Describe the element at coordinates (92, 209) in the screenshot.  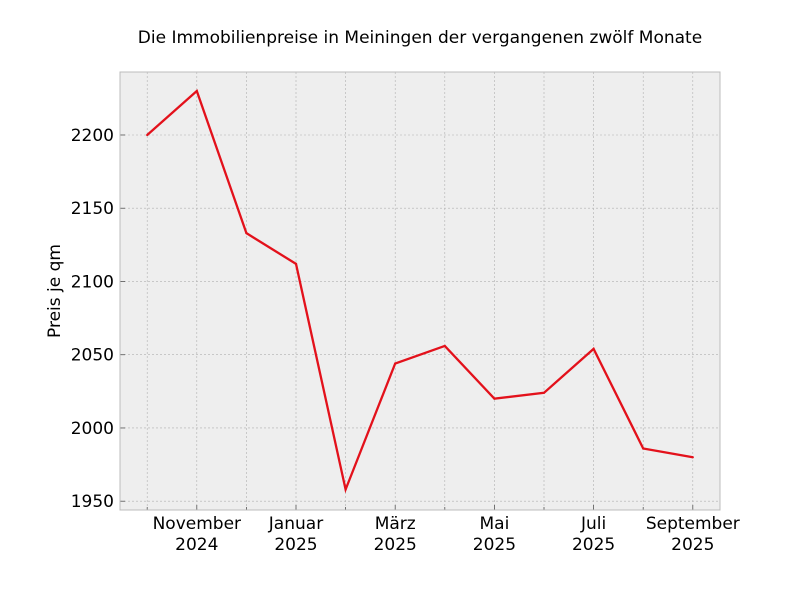
I see `y-tick-label: 2150` at that location.